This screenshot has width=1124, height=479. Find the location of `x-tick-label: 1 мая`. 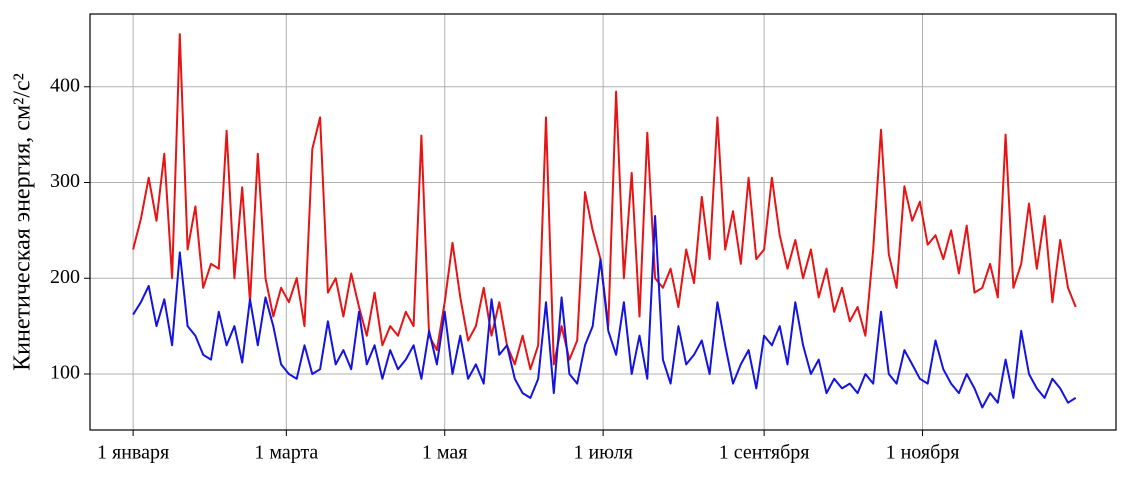

x-tick-label: 1 мая is located at coordinates (445, 453).